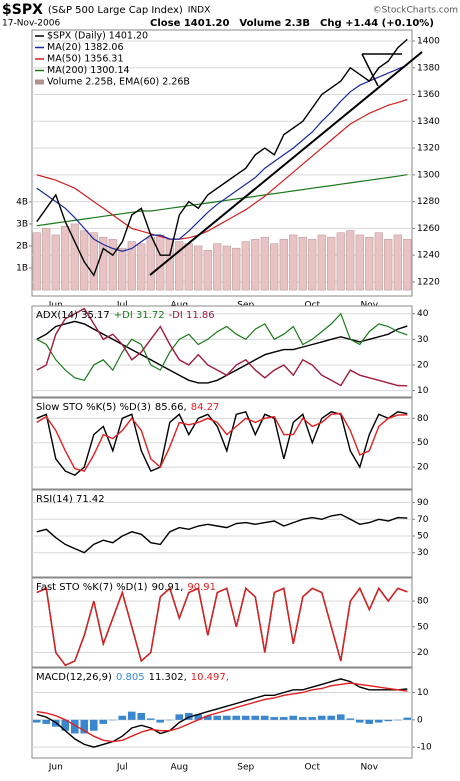 The width and height of the screenshot is (460, 781). What do you see at coordinates (210, 677) in the screenshot?
I see `legend-entry: 10.497,` at bounding box center [210, 677].